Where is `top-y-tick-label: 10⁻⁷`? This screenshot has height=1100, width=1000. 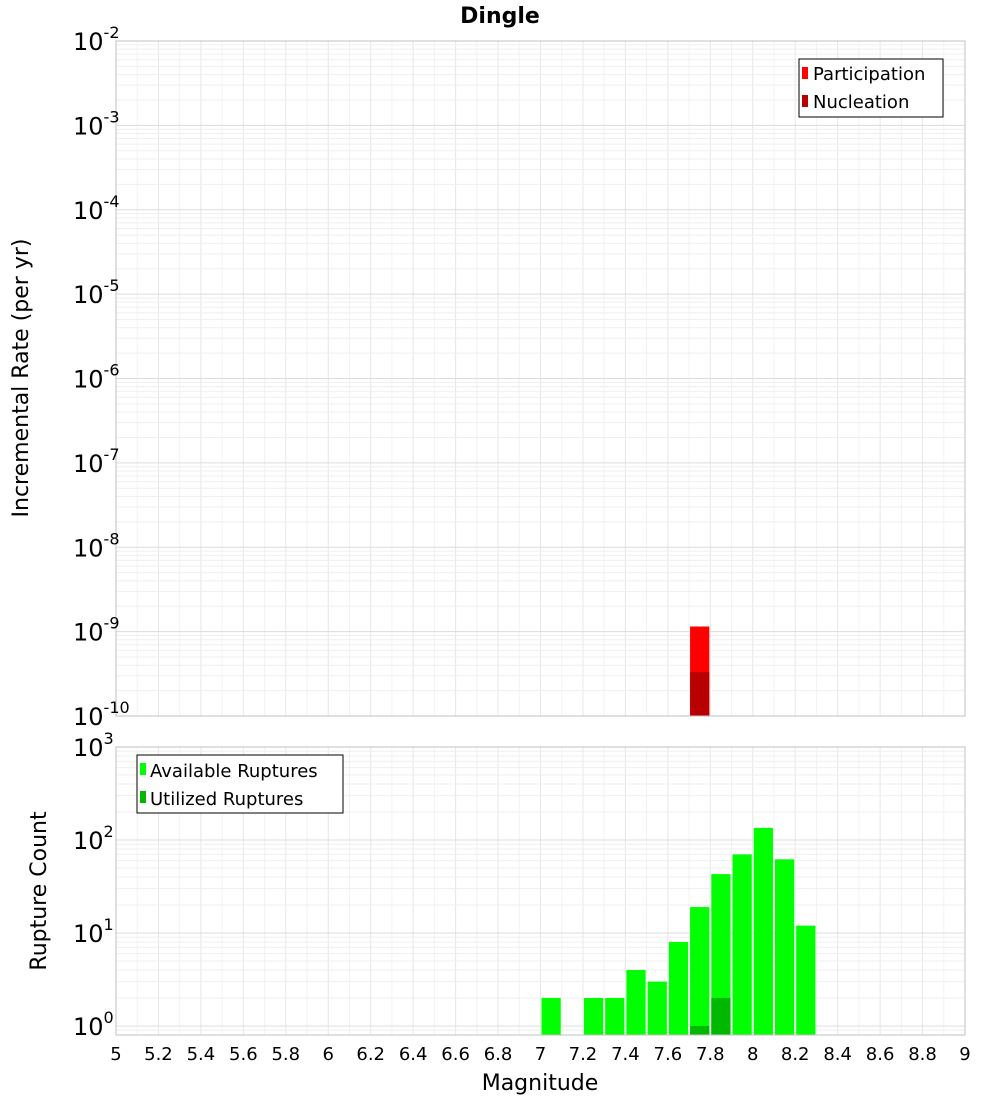
top-y-tick-label: 10⁻⁷ is located at coordinates (96, 461).